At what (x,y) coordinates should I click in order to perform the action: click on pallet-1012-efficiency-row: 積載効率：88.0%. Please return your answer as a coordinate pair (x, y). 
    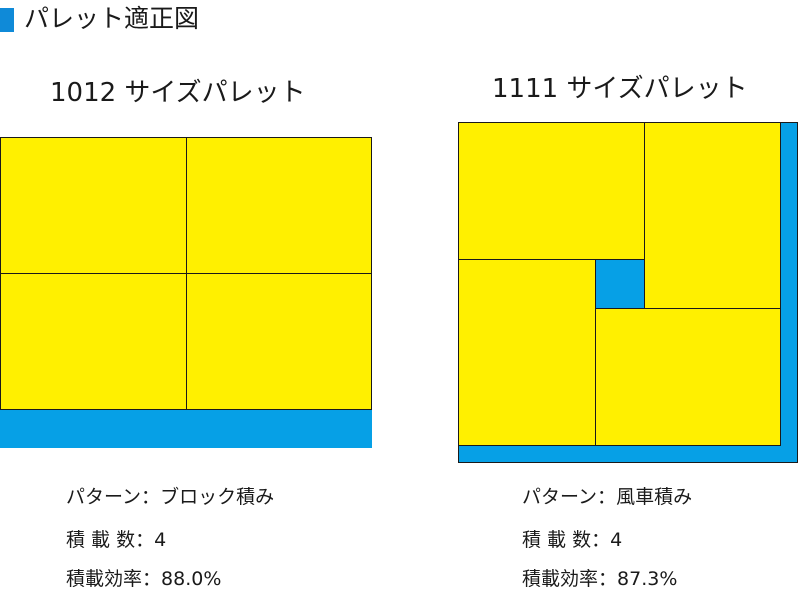
    Looking at the image, I should click on (143, 579).